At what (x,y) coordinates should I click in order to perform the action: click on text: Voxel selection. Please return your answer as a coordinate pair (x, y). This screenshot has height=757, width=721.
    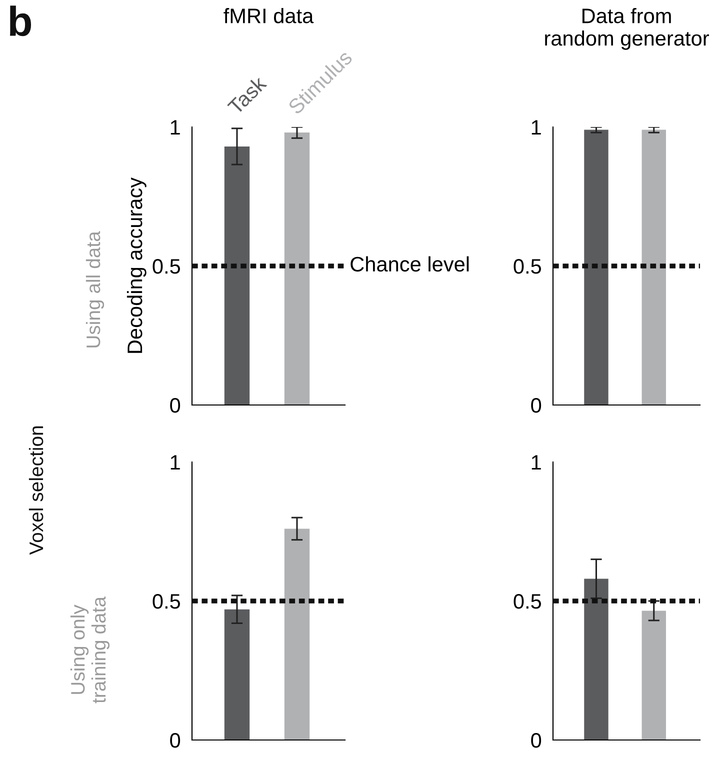
    Looking at the image, I should click on (36, 490).